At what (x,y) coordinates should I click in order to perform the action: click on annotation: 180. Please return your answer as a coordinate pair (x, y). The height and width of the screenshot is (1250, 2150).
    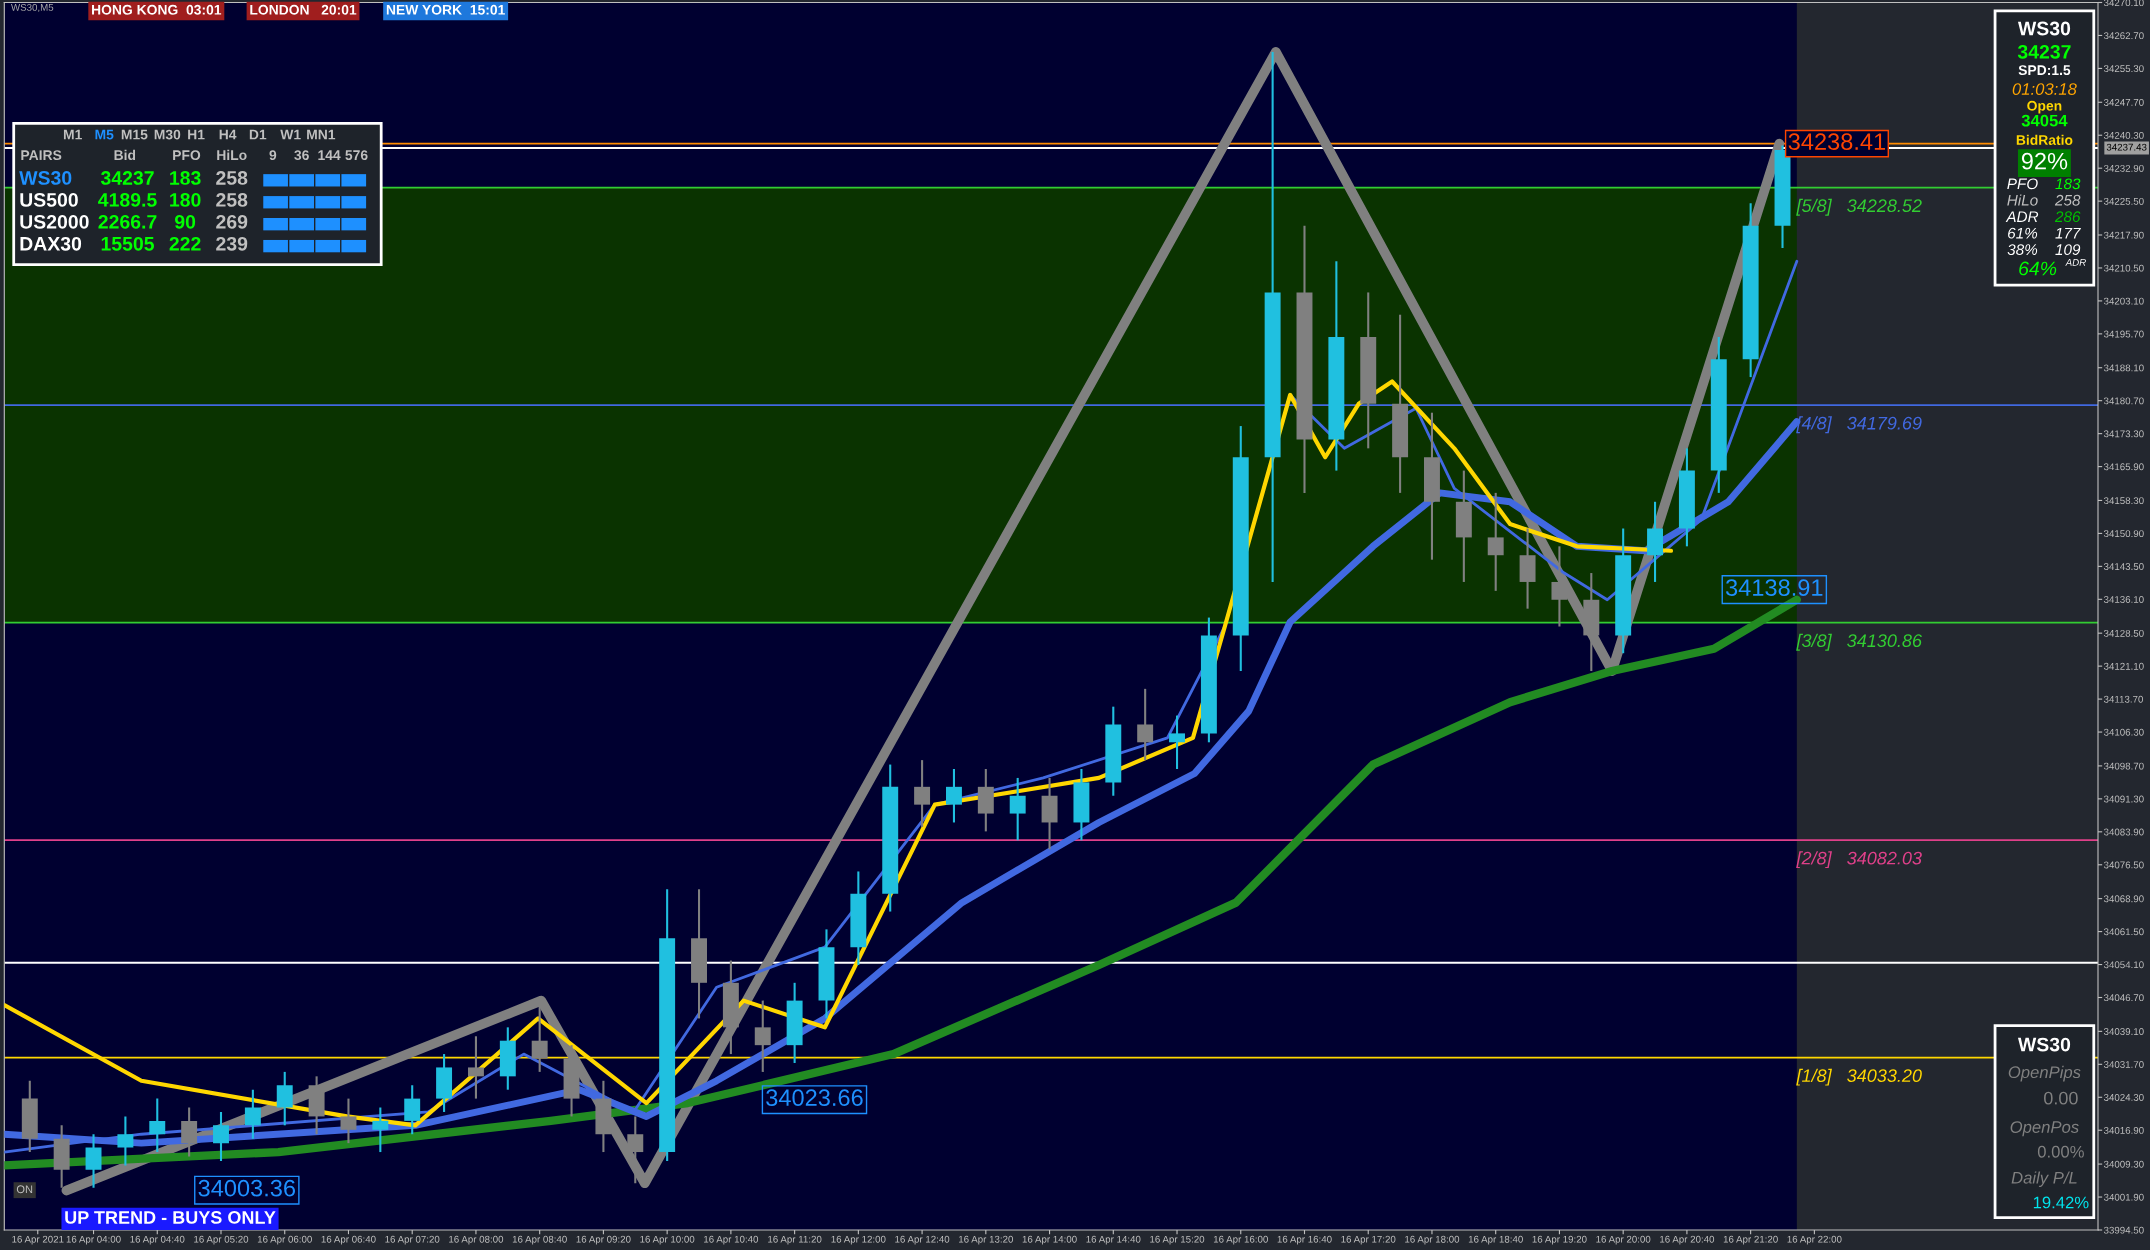
    Looking at the image, I should click on (185, 200).